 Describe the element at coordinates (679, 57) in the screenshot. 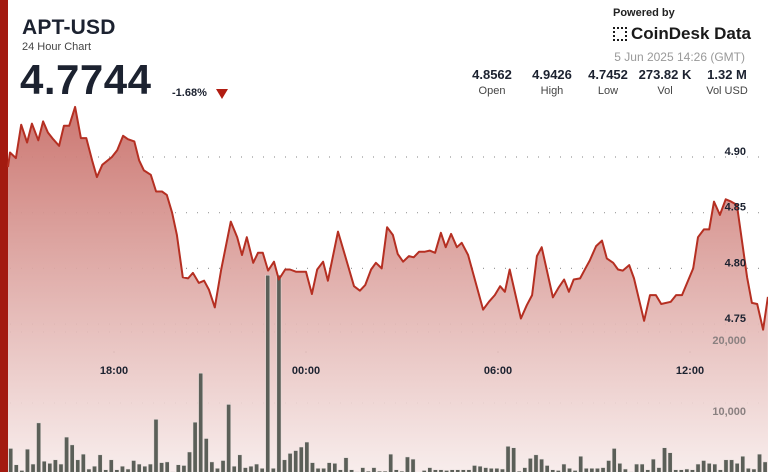

I see `timestamp: 5 Jun 2025 14:26 (GMT)` at that location.